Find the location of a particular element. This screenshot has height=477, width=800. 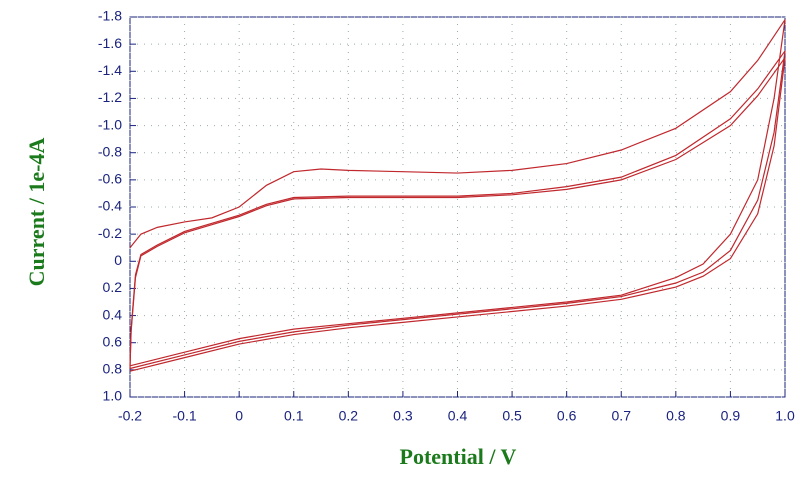

y-tick-label: -1.4 is located at coordinates (110, 70).